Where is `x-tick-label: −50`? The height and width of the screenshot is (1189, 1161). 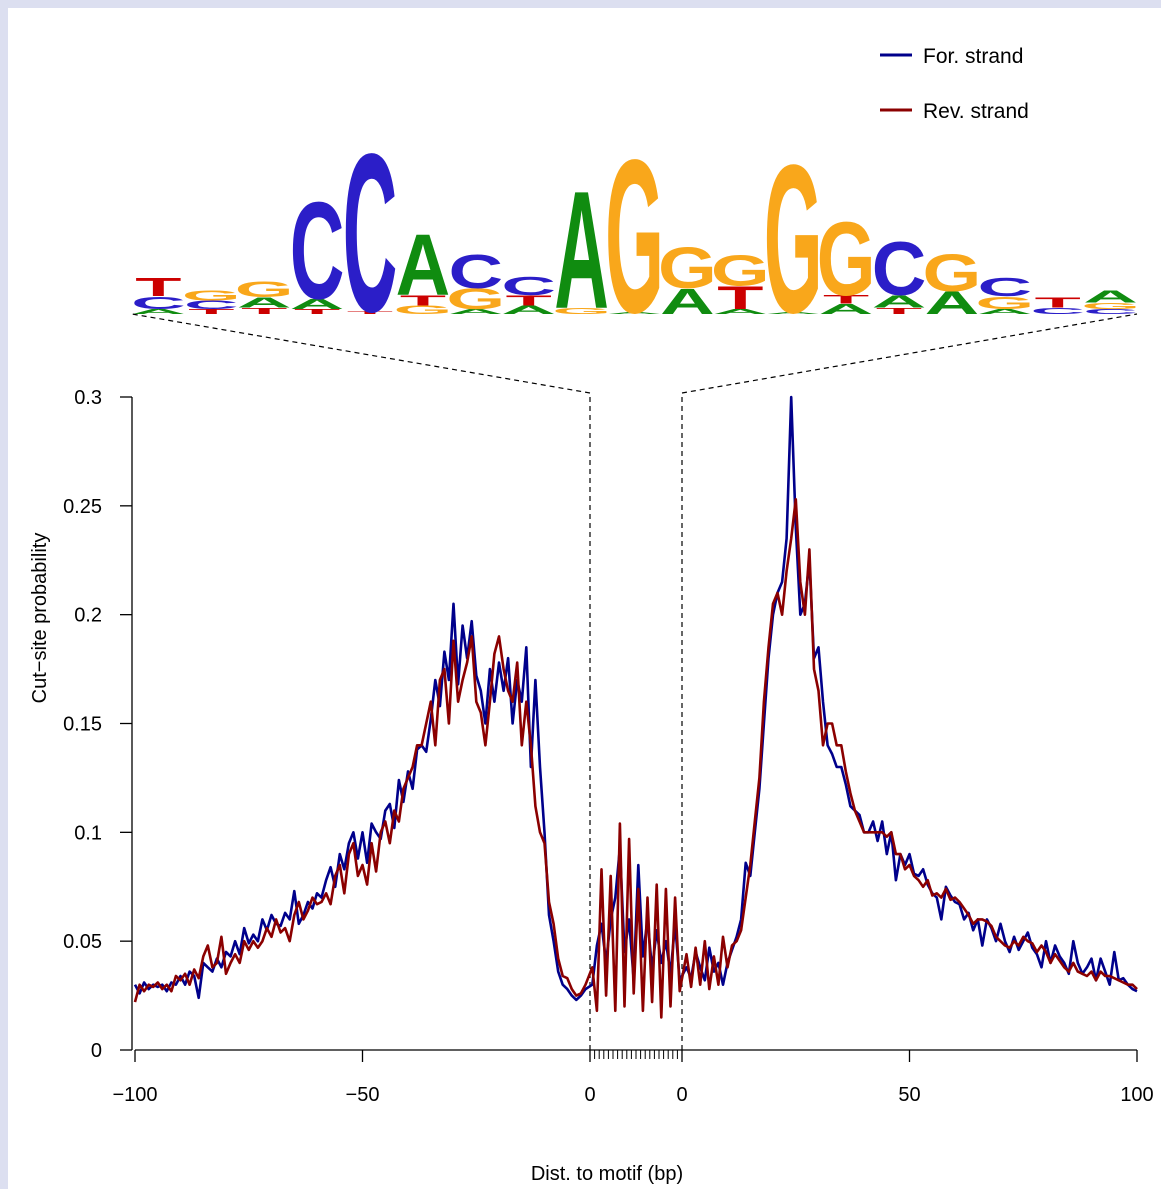
x-tick-label: −50 is located at coordinates (363, 1095).